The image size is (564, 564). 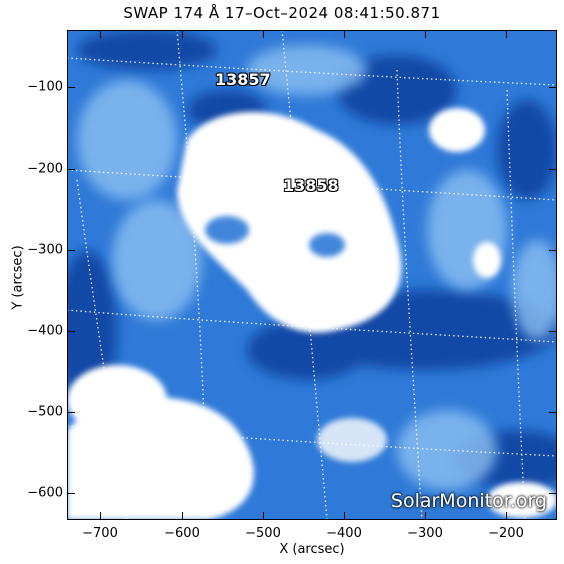 What do you see at coordinates (506, 533) in the screenshot?
I see `x-tick-label: −200` at bounding box center [506, 533].